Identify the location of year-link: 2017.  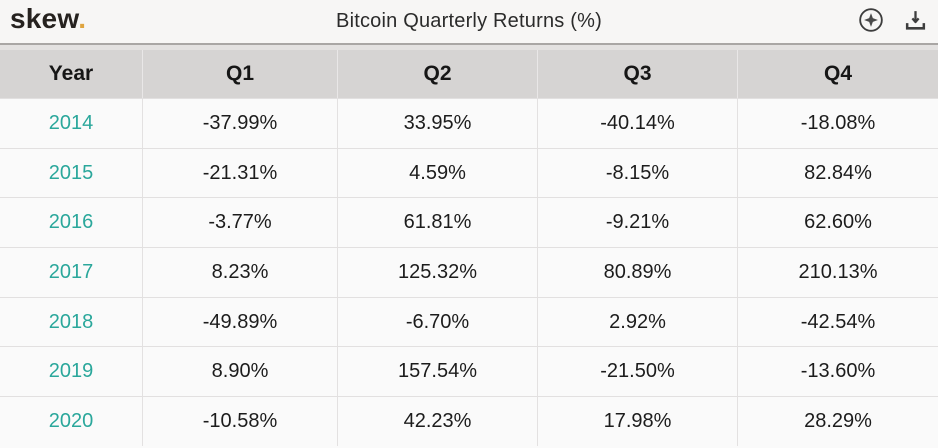
(71, 272).